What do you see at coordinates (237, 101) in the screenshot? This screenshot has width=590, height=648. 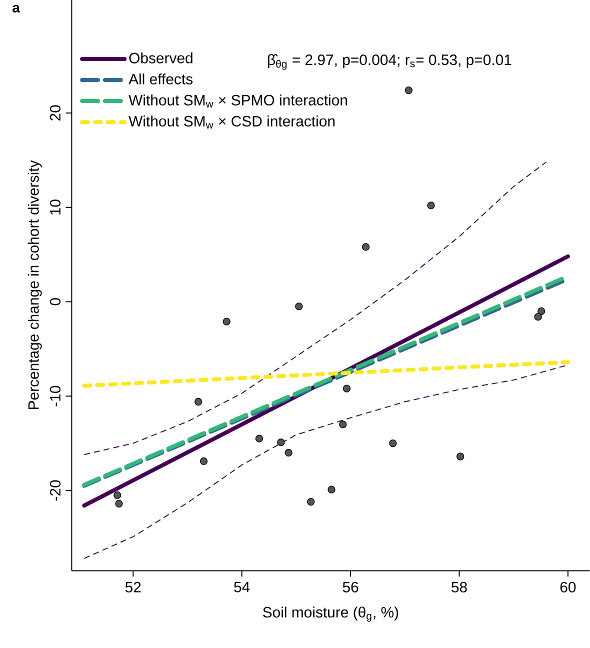 I see `legend-label: Without SM$_{w}$ × SPMO interaction` at bounding box center [237, 101].